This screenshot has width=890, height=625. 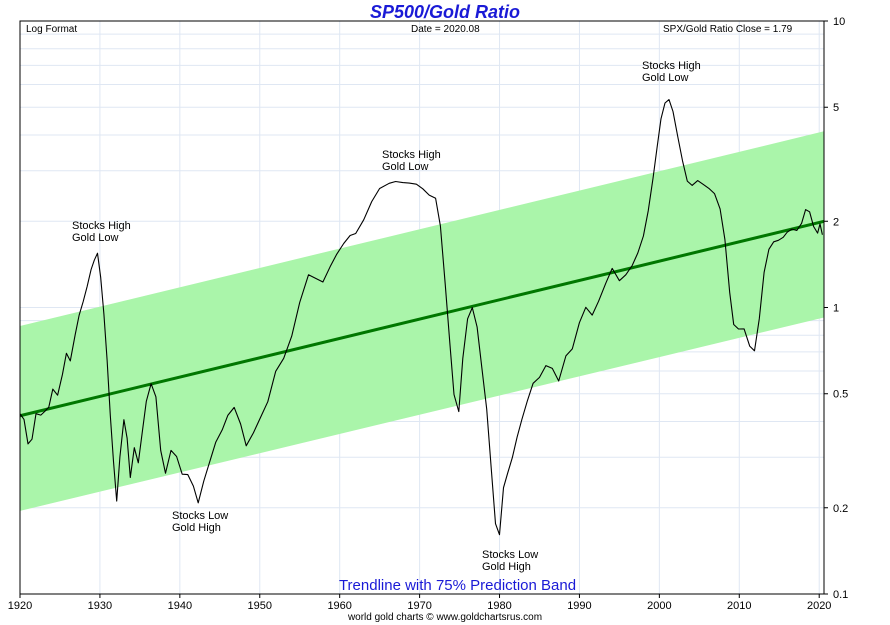 I want to click on annotation-1966: Stocks High Gold Low, so click(x=411, y=161).